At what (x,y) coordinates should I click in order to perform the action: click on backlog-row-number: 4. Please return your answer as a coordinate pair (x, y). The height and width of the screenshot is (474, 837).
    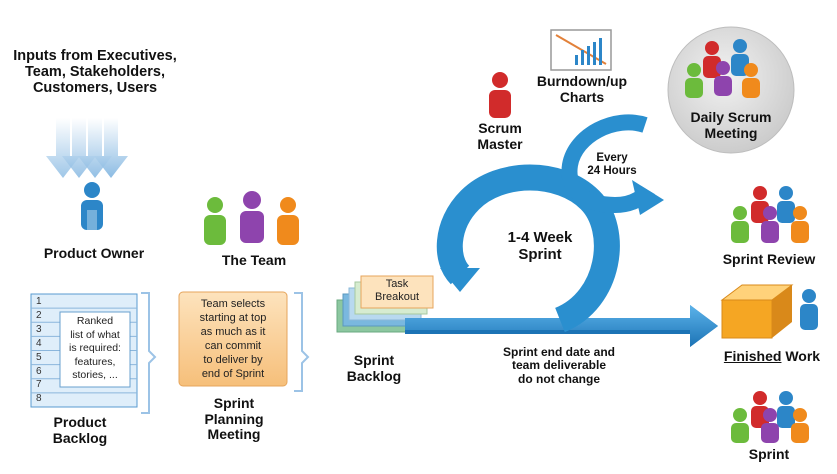
    Looking at the image, I should click on (39, 343).